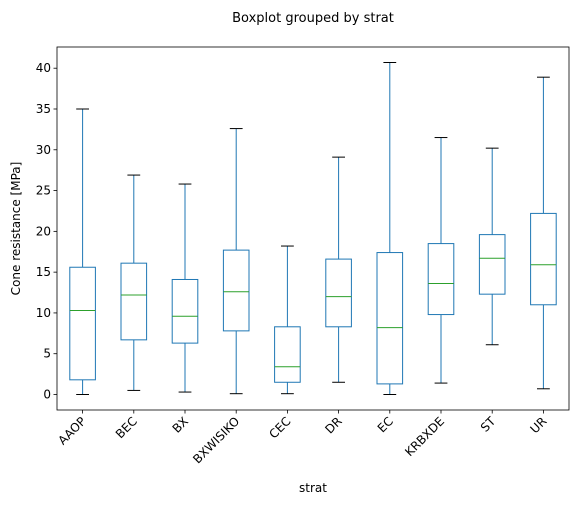 The height and width of the screenshot is (506, 579). Describe the element at coordinates (126, 427) in the screenshot. I see `x-tick-label: BEC` at that location.